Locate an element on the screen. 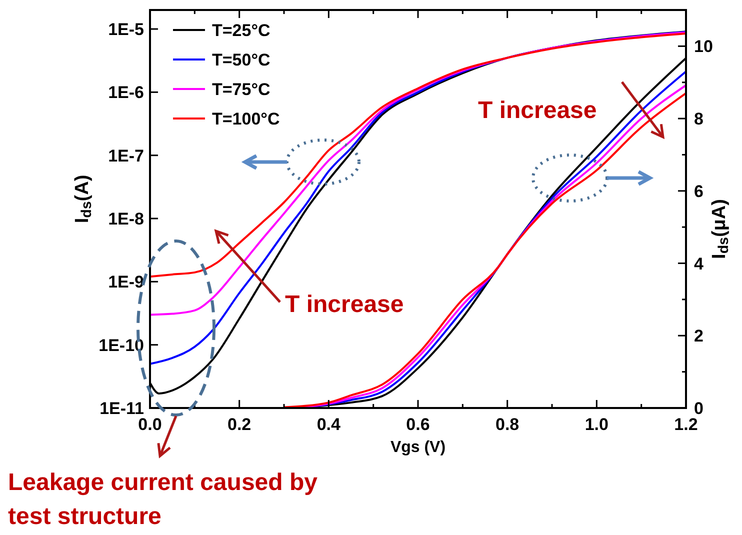 This screenshot has width=742, height=535. y-tick-label: 1E-9 is located at coordinates (126, 282).